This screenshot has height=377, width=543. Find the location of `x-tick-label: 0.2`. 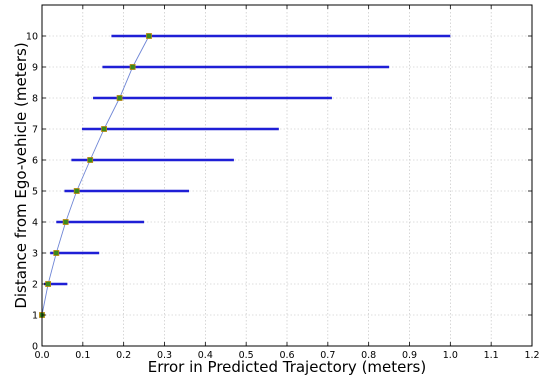

x-tick-label: 0.2 is located at coordinates (123, 355).